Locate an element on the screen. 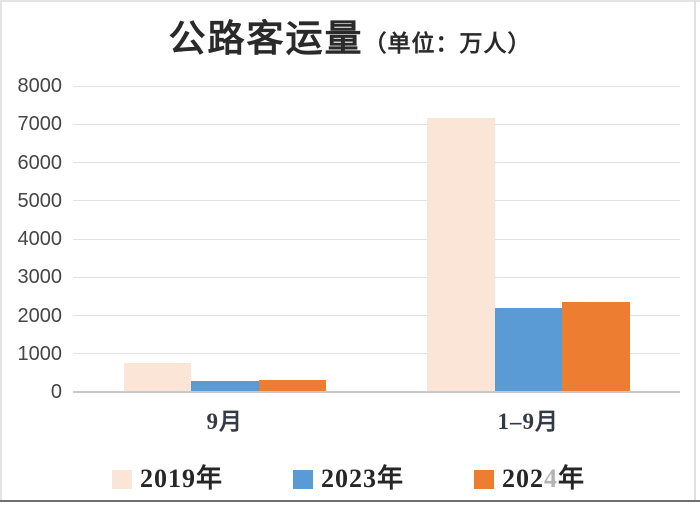 The height and width of the screenshot is (506, 700). bar-2019年-1–9月 is located at coordinates (461, 254).